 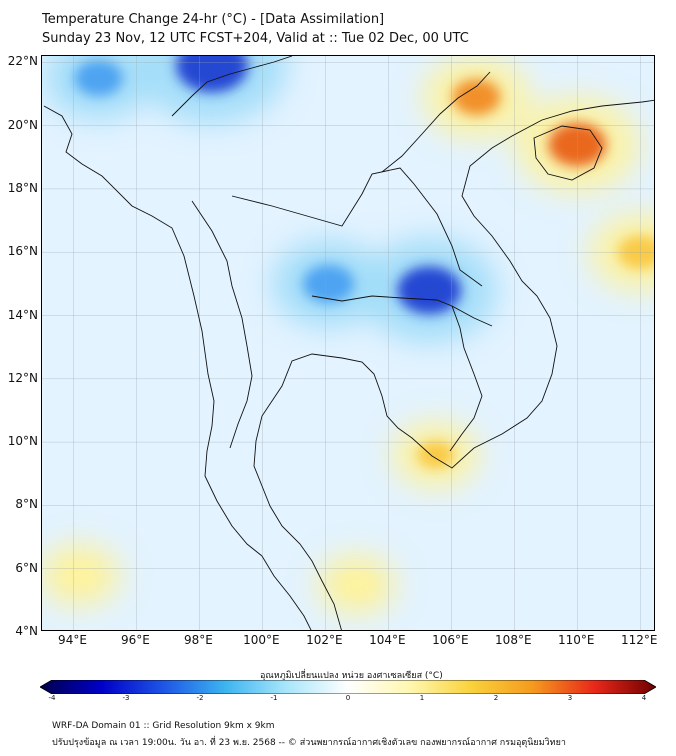 I want to click on border-myanmar-china, so click(x=232, y=86).